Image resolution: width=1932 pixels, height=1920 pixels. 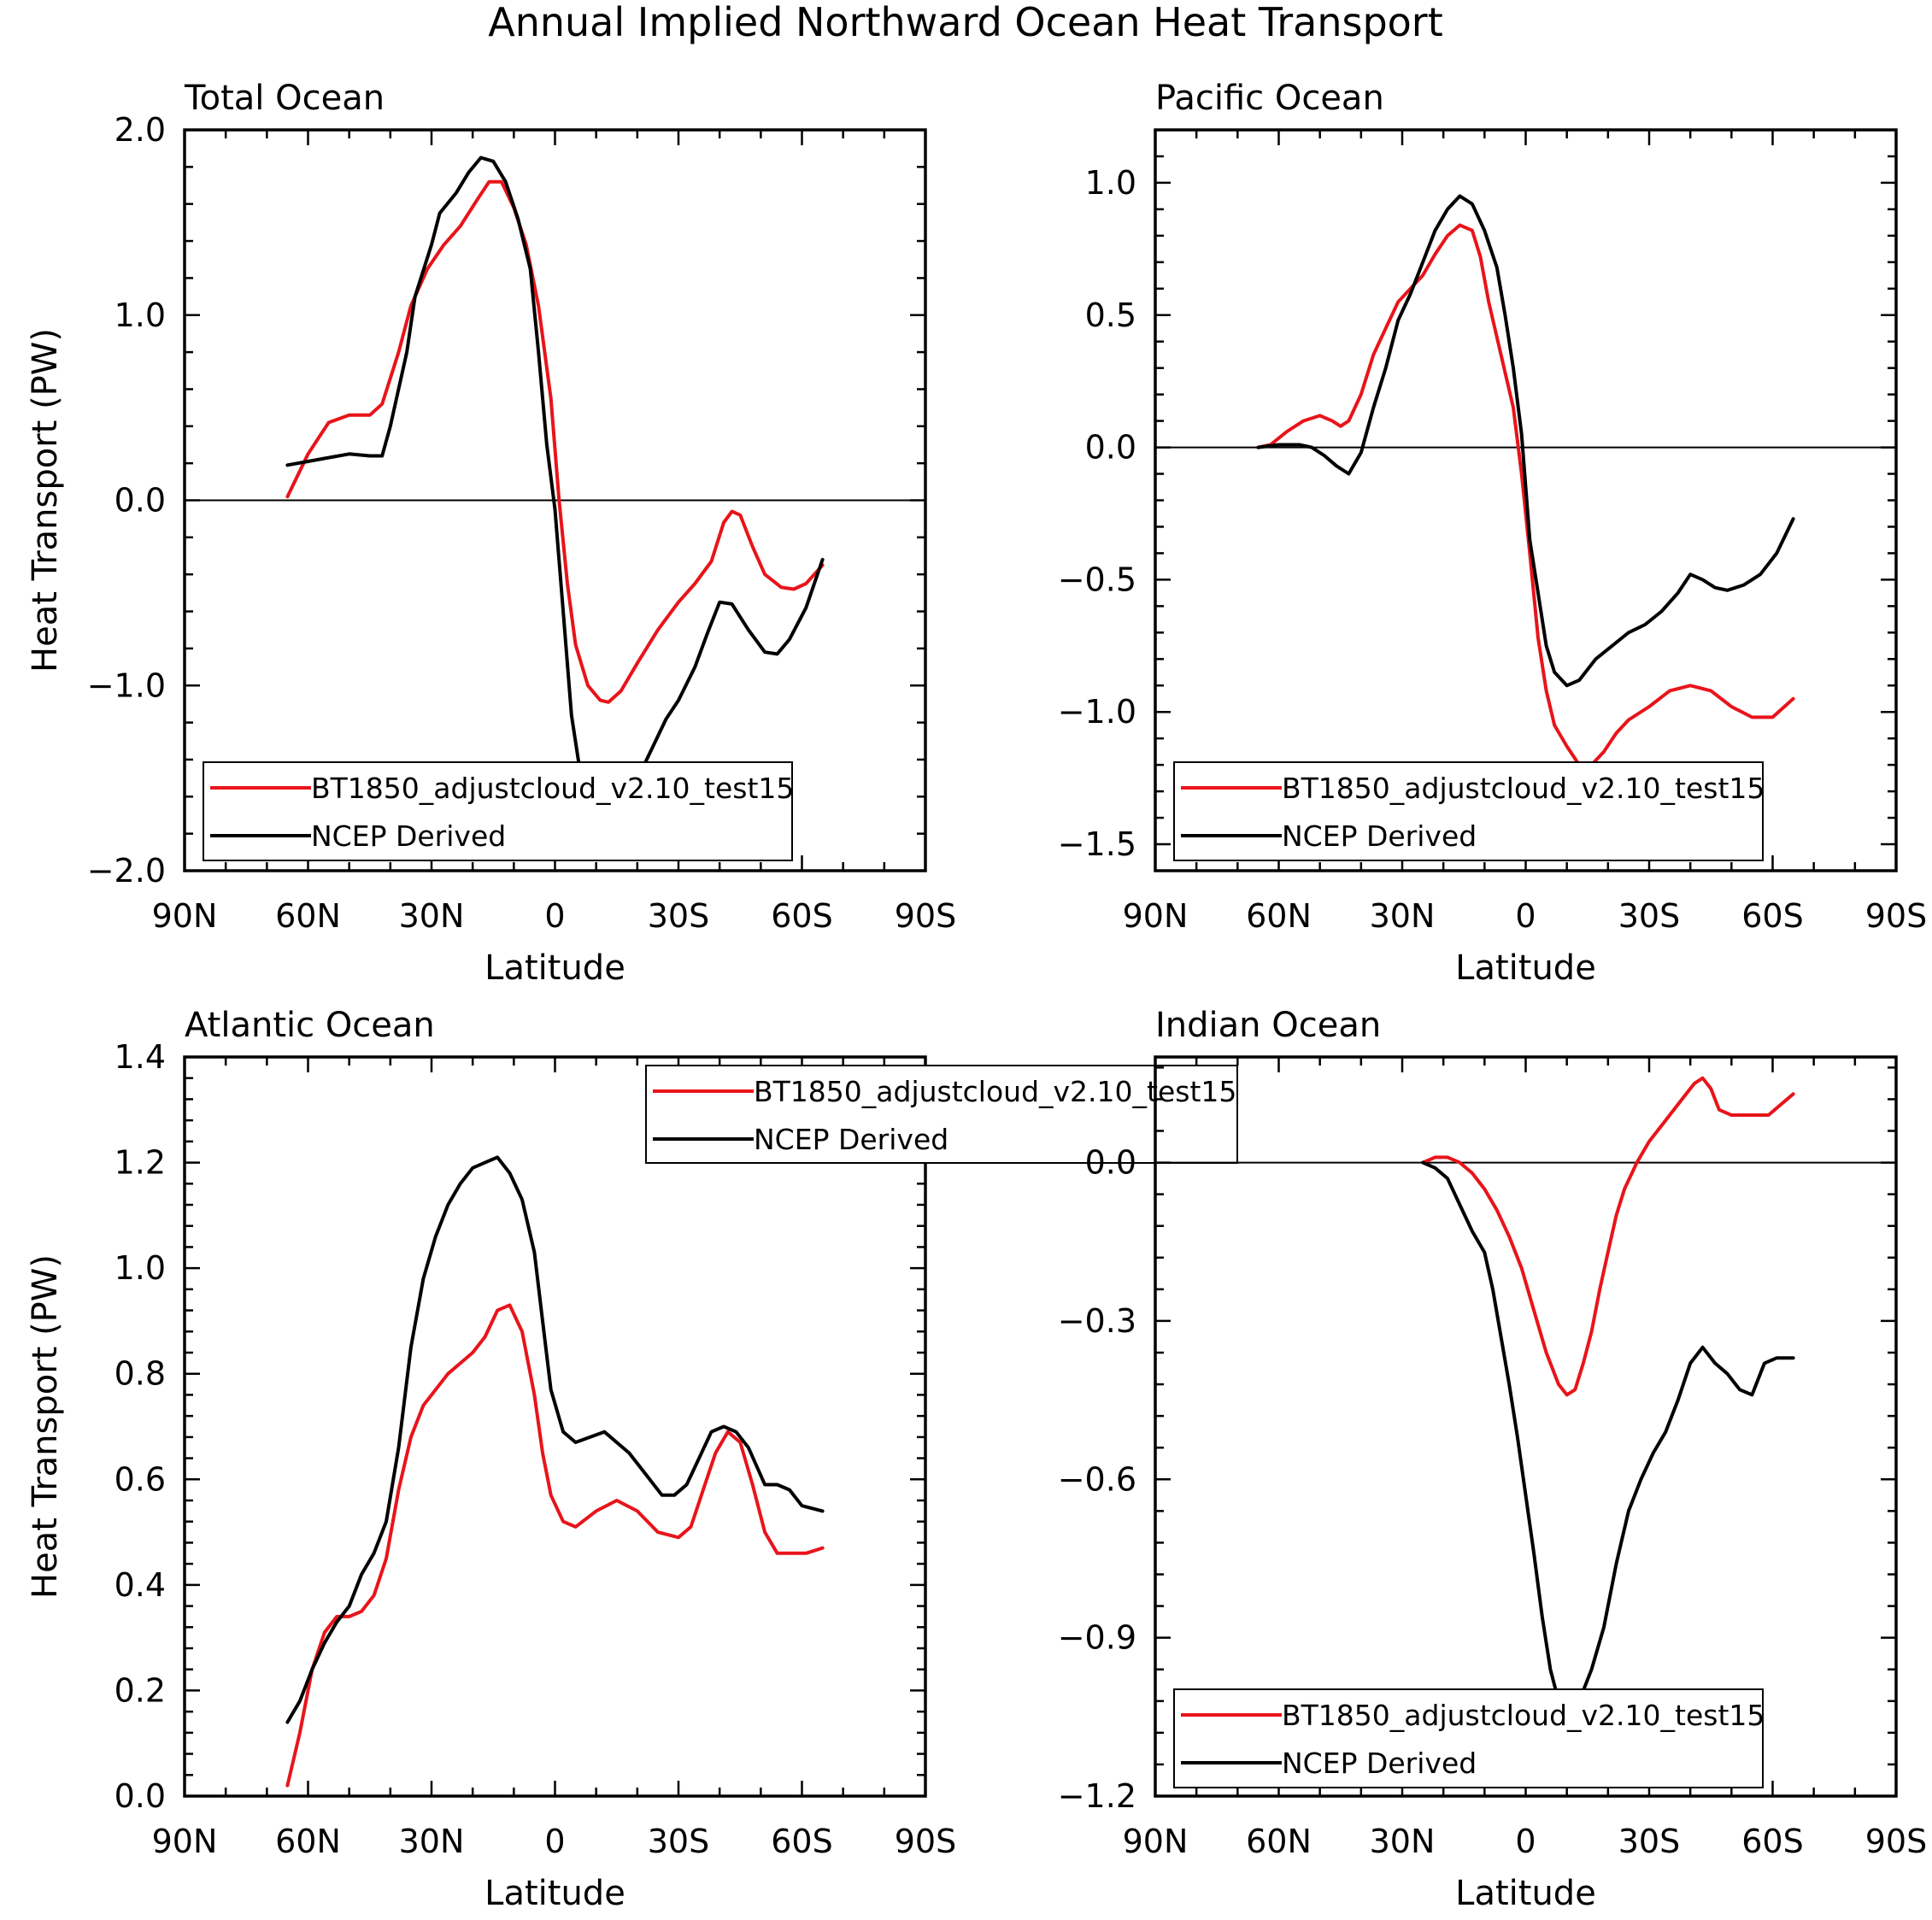 What do you see at coordinates (141, 1585) in the screenshot?
I see `y-tick-label: 0.4` at bounding box center [141, 1585].